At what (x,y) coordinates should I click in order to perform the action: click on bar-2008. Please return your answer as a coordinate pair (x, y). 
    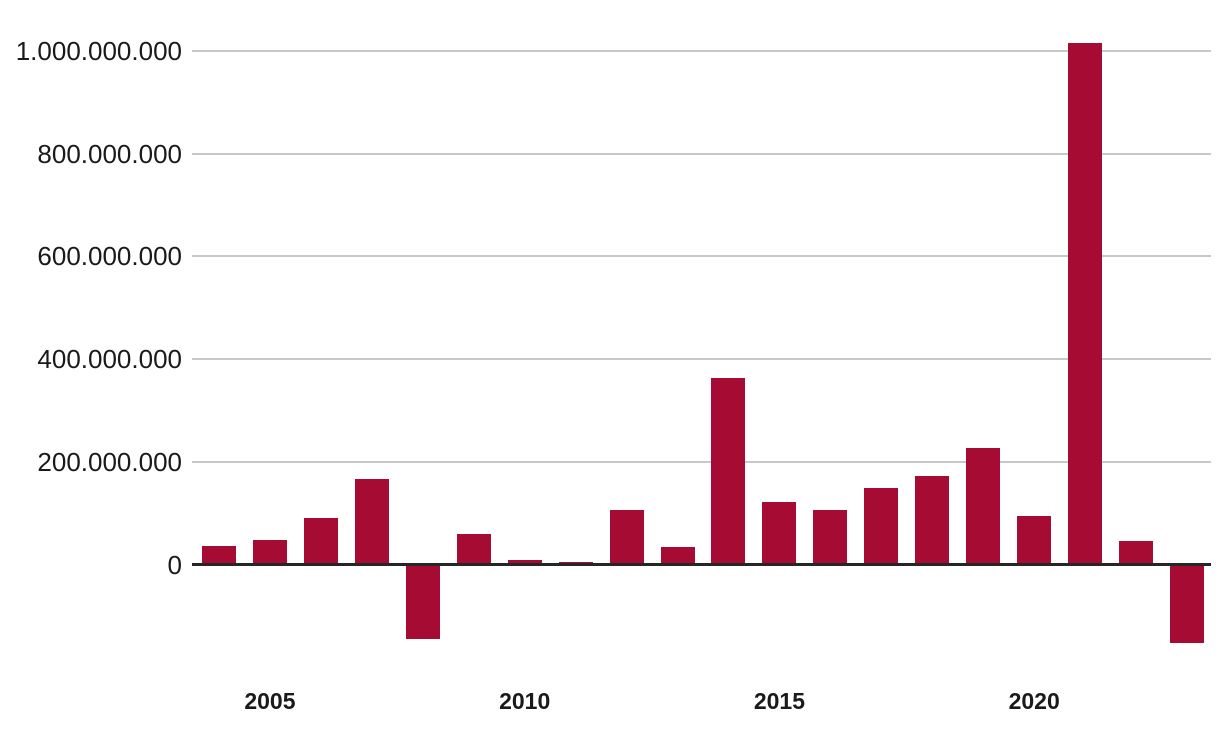
    Looking at the image, I should click on (422, 602).